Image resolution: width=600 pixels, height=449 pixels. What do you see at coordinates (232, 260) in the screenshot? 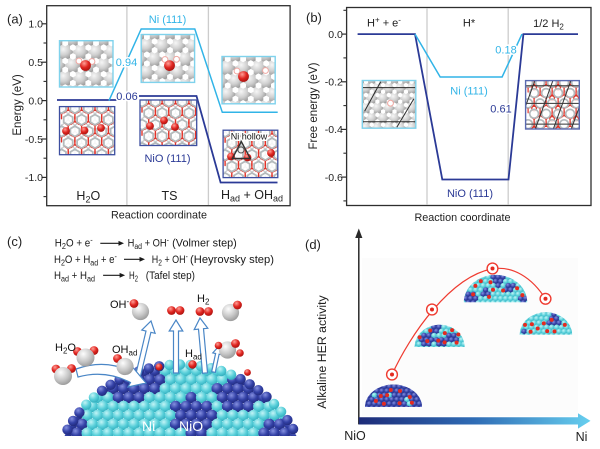
I see `svg-text: (Heyrovsky step)` at bounding box center [232, 260].